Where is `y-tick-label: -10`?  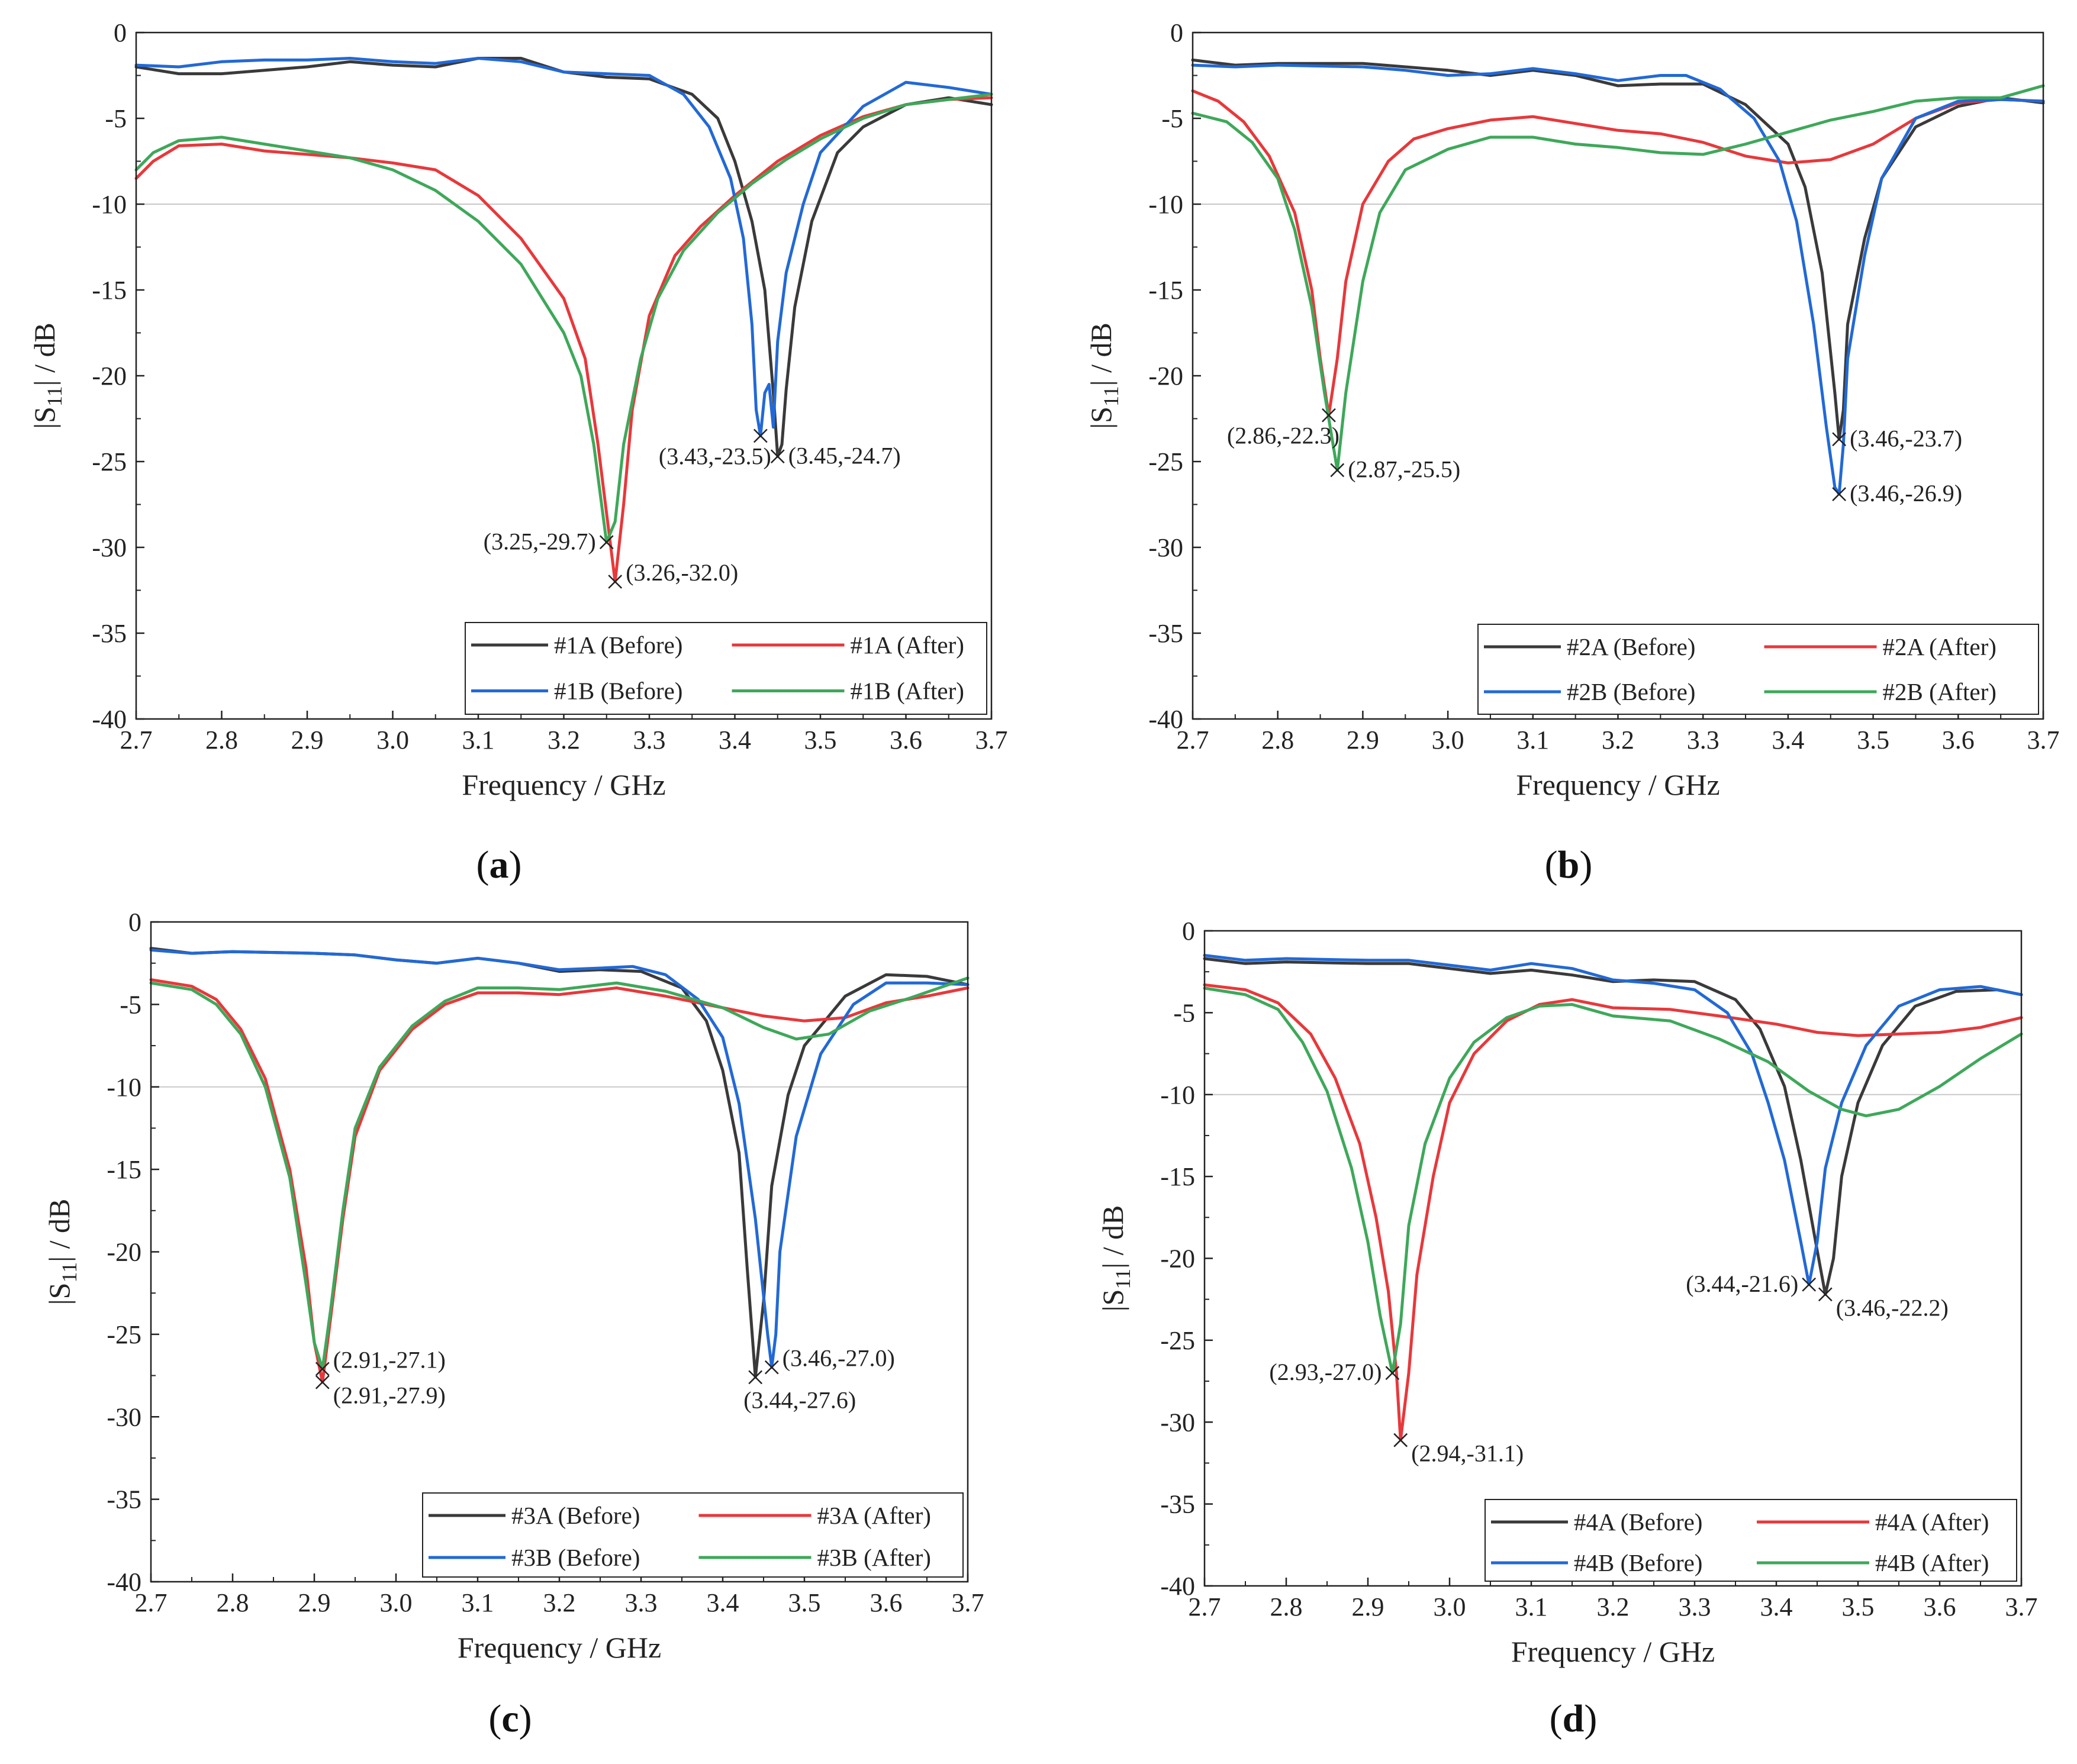 y-tick-label: -10 is located at coordinates (109, 204).